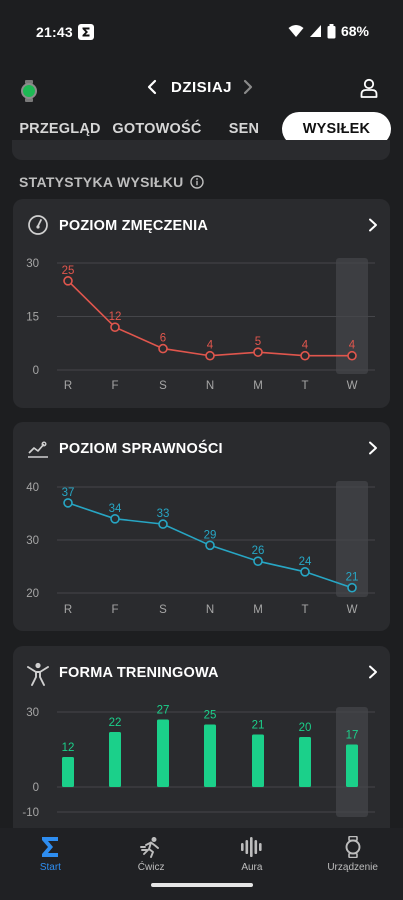 The height and width of the screenshot is (900, 403). I want to click on previous-card-edge, so click(201, 150).